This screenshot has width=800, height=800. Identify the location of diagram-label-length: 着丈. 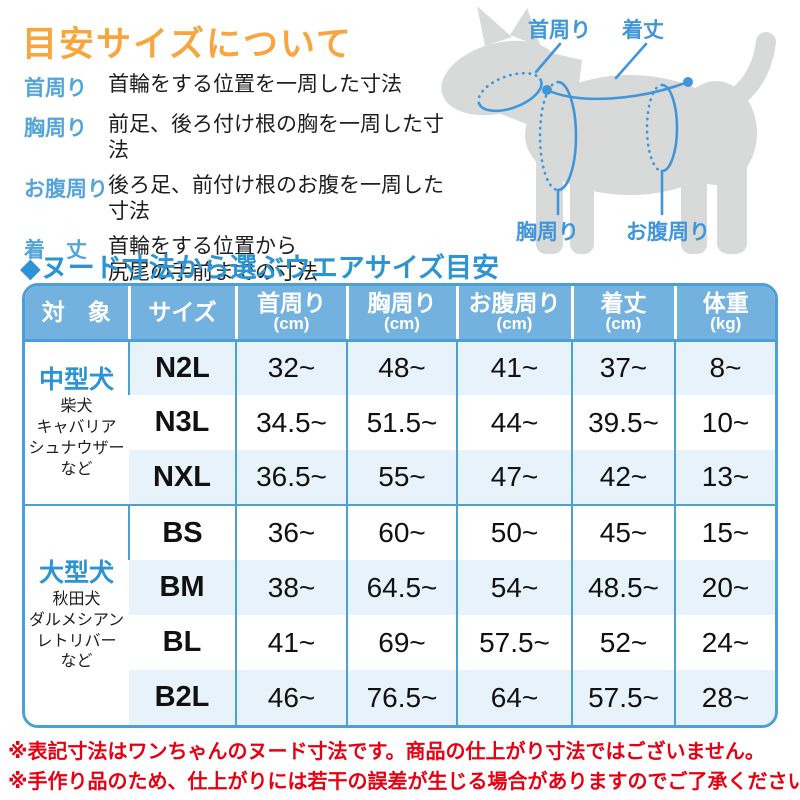
(643, 30).